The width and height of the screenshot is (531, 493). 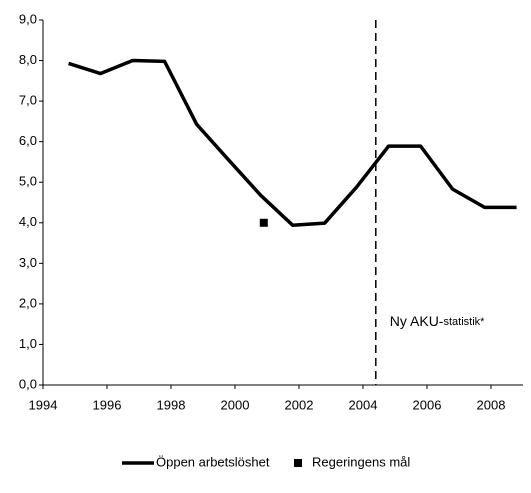 What do you see at coordinates (464, 322) in the screenshot?
I see `annotation-part: statistik*` at bounding box center [464, 322].